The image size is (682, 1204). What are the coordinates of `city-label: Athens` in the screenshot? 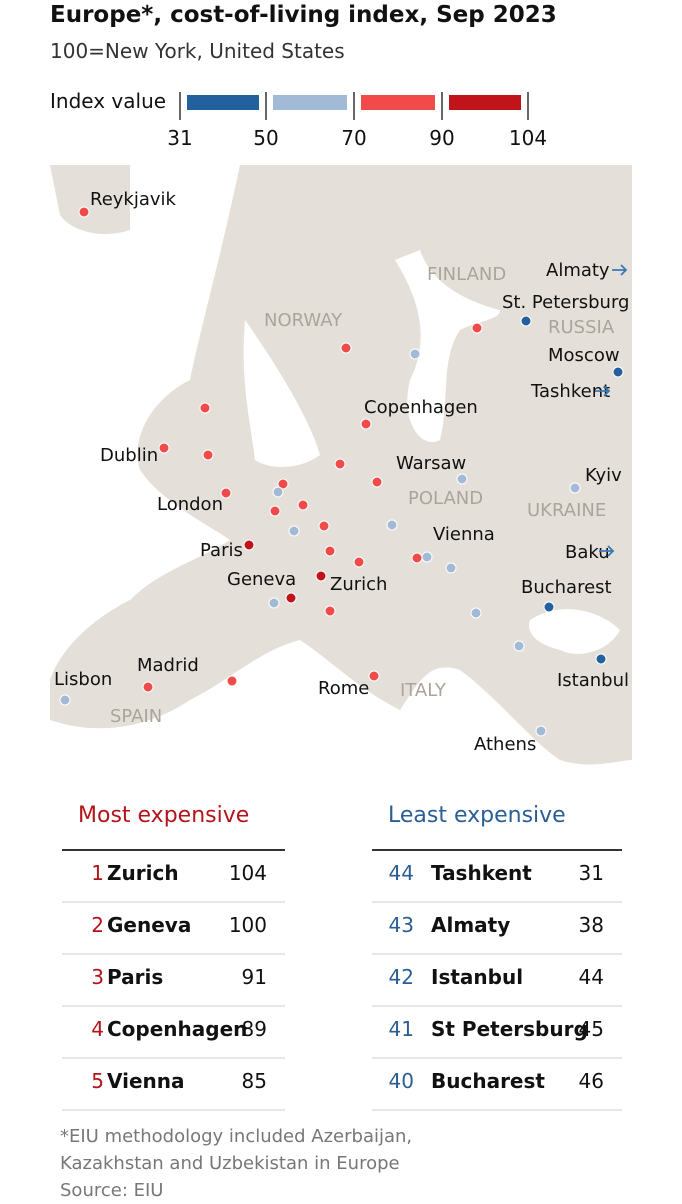 It's located at (505, 744).